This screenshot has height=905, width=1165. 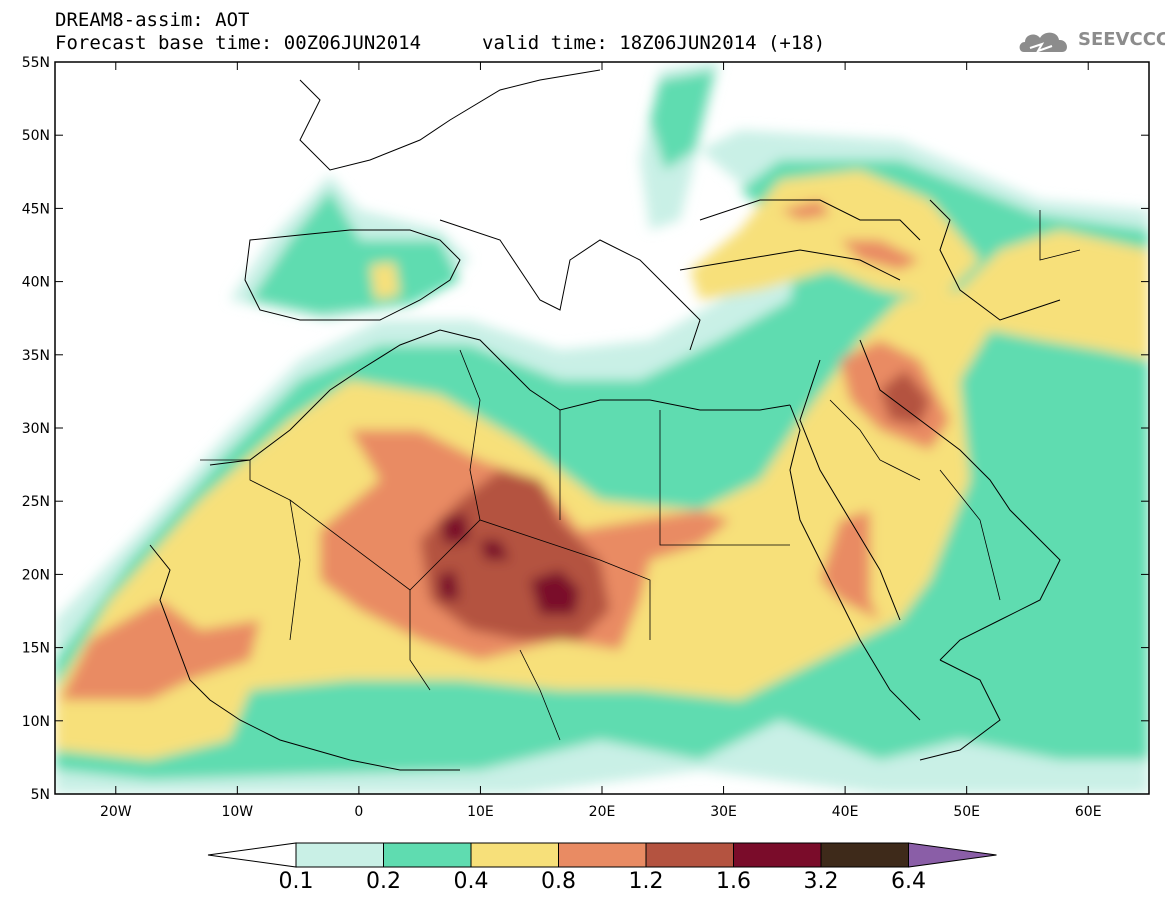 What do you see at coordinates (558, 881) in the screenshot?
I see `colorbar-label: 0.8` at bounding box center [558, 881].